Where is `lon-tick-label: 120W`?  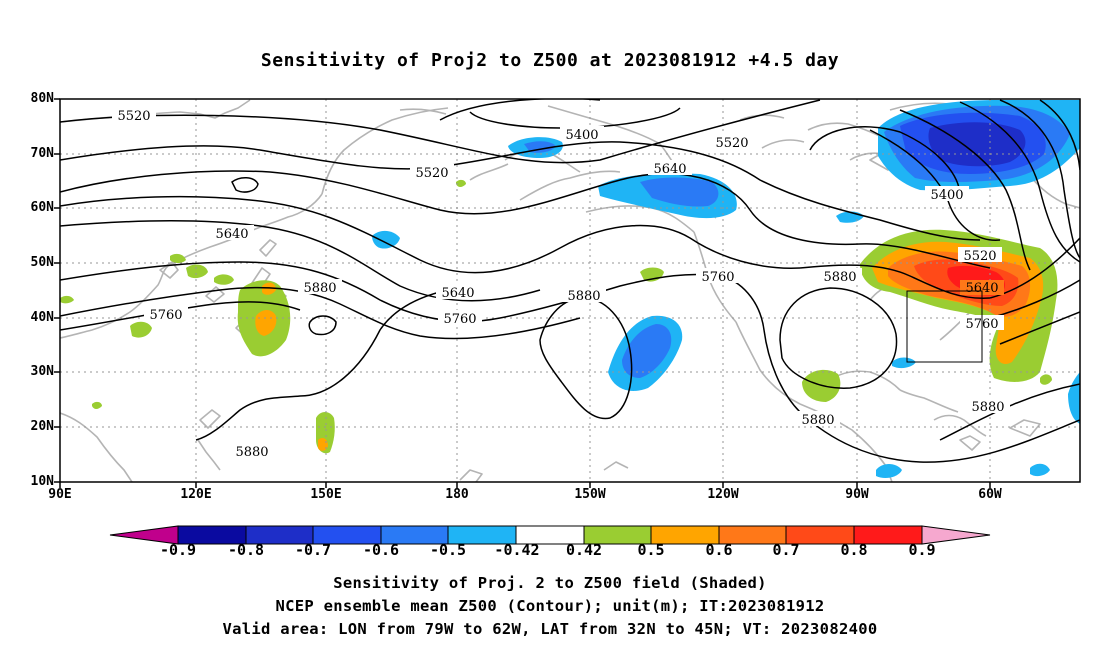
lon-tick-label: 120W is located at coordinates (723, 494).